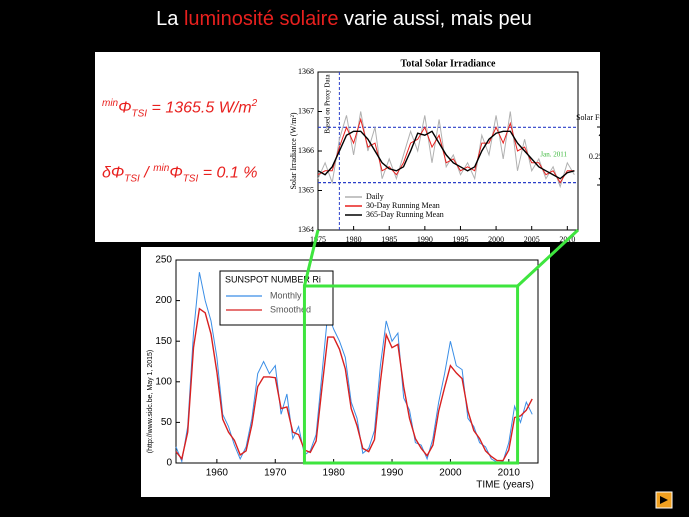 This screenshot has width=689, height=517. I want to click on y-tick-label: 50, so click(167, 422).